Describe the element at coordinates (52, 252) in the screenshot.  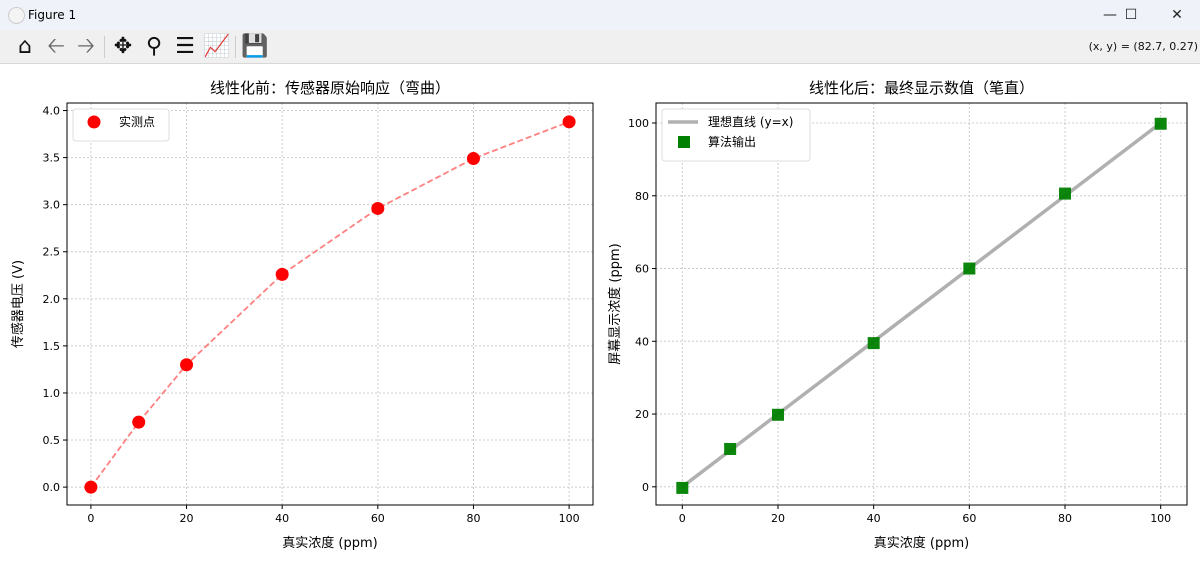
I see `y-tick-label: 2.5` at that location.